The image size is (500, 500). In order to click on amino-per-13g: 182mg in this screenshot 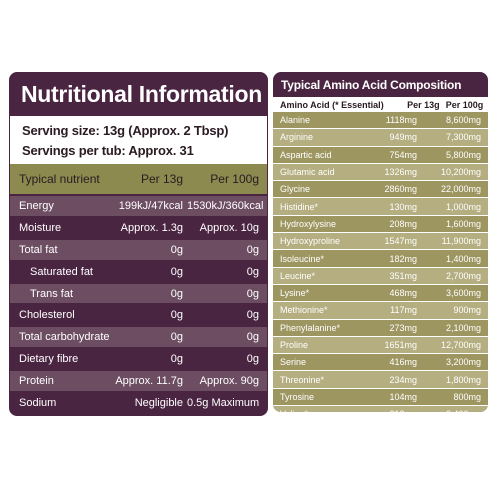, I will do `click(403, 258)`.